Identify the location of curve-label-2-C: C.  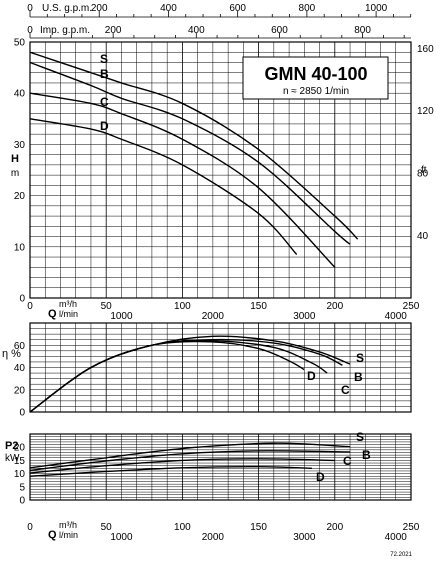
(347, 461).